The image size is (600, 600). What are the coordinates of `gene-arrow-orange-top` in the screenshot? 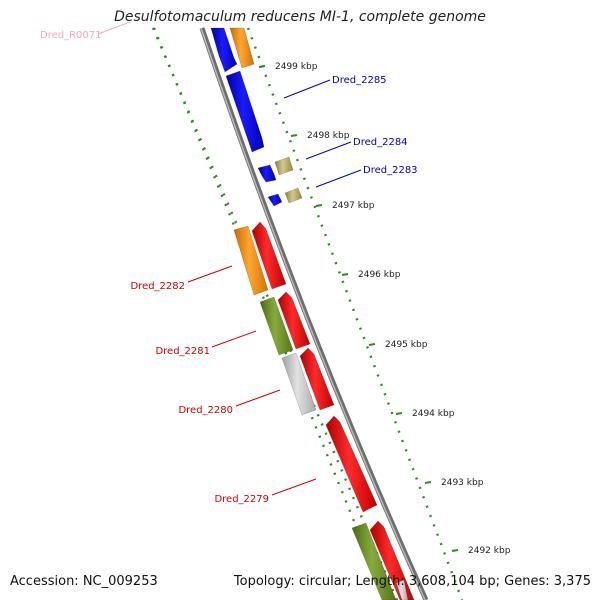 It's located at (242, 48).